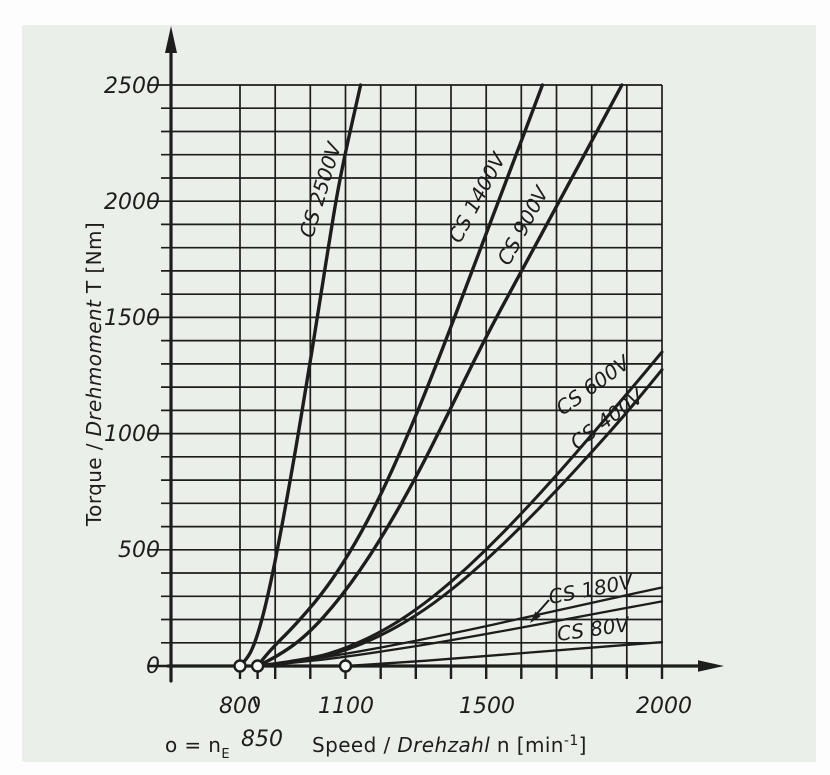 The height and width of the screenshot is (775, 830). Describe the element at coordinates (487, 706) in the screenshot. I see `xtick-1500: 1500` at that location.